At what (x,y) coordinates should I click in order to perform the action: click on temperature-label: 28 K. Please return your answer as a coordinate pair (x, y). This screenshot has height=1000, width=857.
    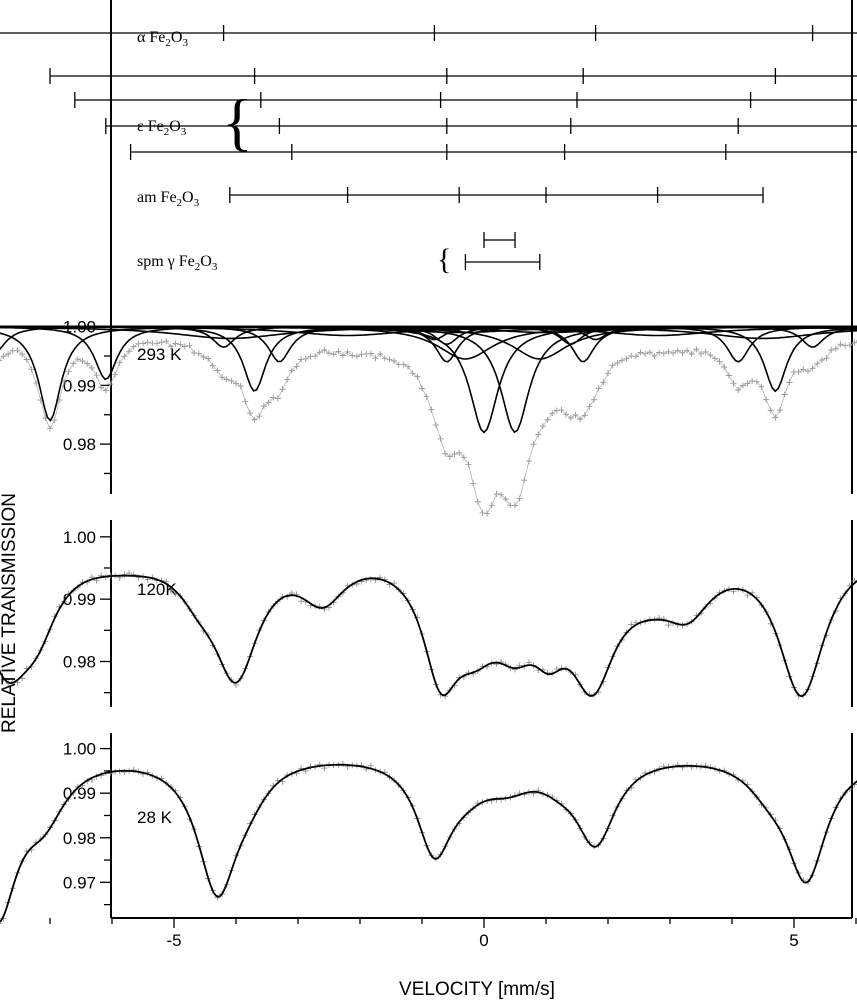
    Looking at the image, I should click on (155, 817).